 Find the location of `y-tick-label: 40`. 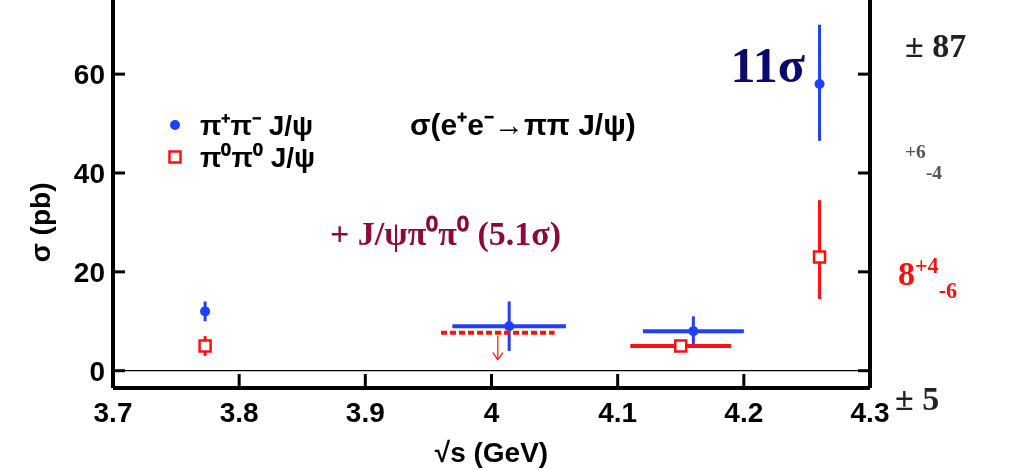

y-tick-label: 40 is located at coordinates (89, 173).